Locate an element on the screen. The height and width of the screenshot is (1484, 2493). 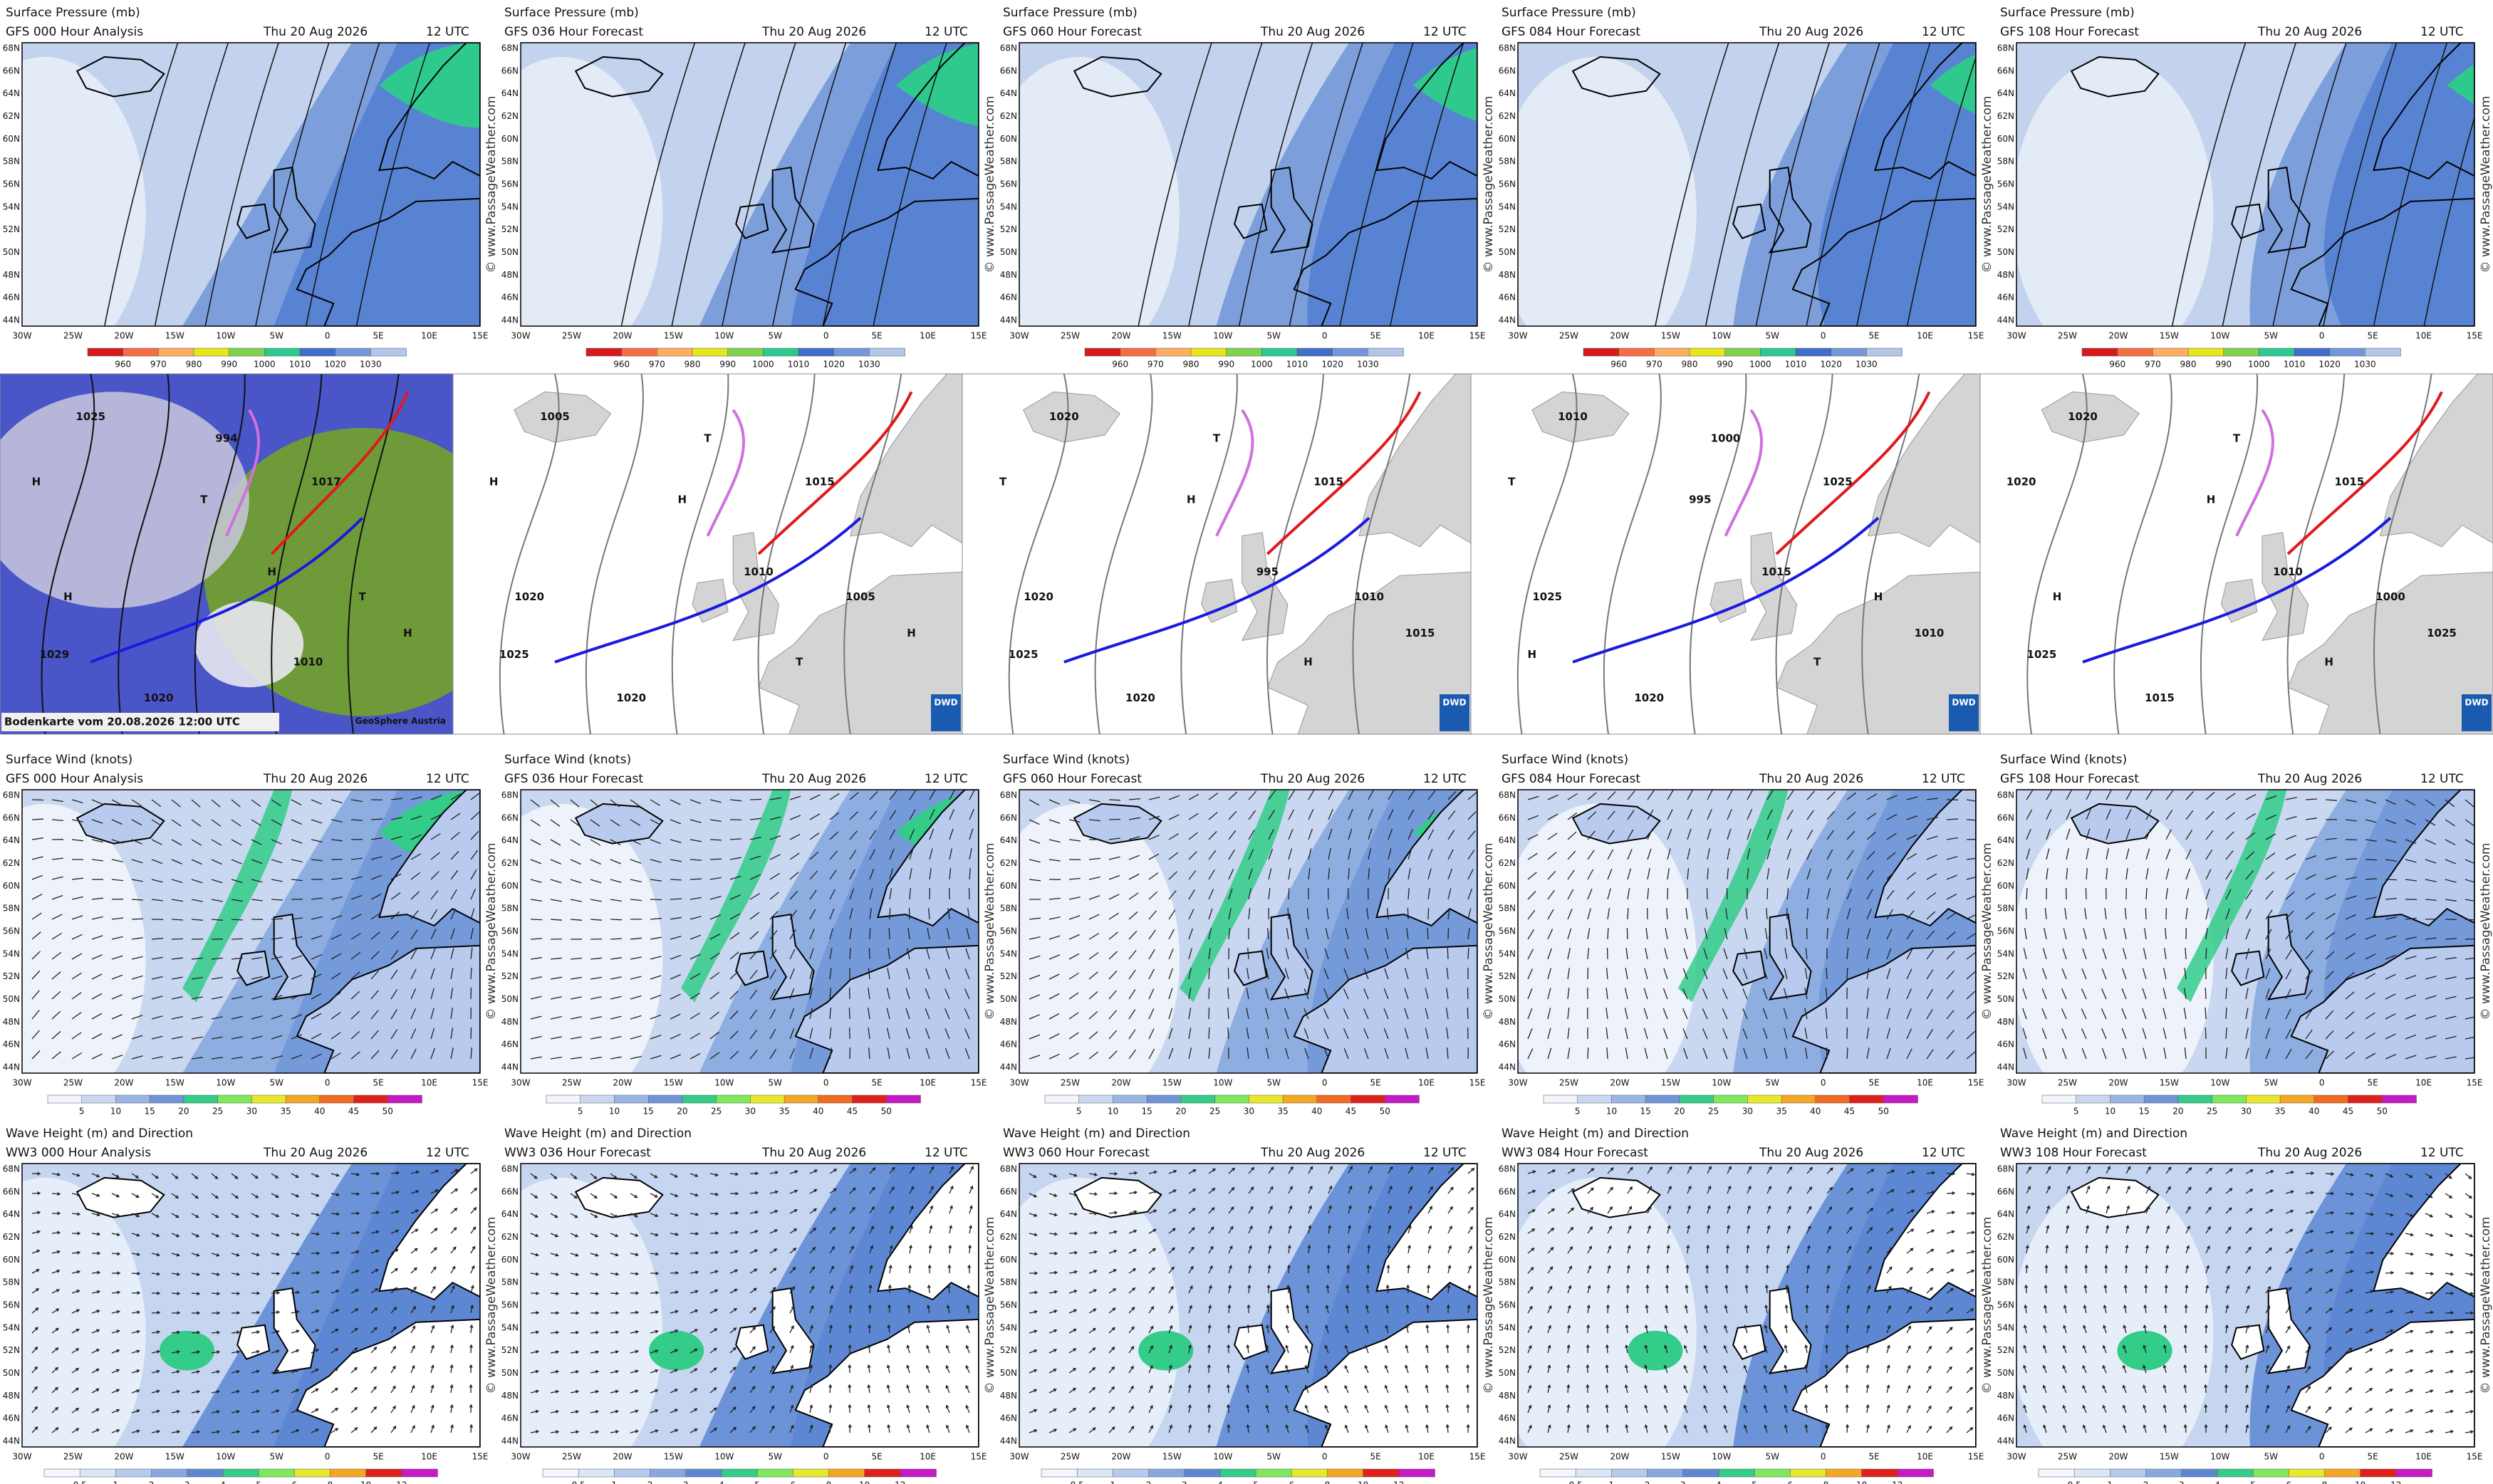
isobar is located at coordinates (292, 184).